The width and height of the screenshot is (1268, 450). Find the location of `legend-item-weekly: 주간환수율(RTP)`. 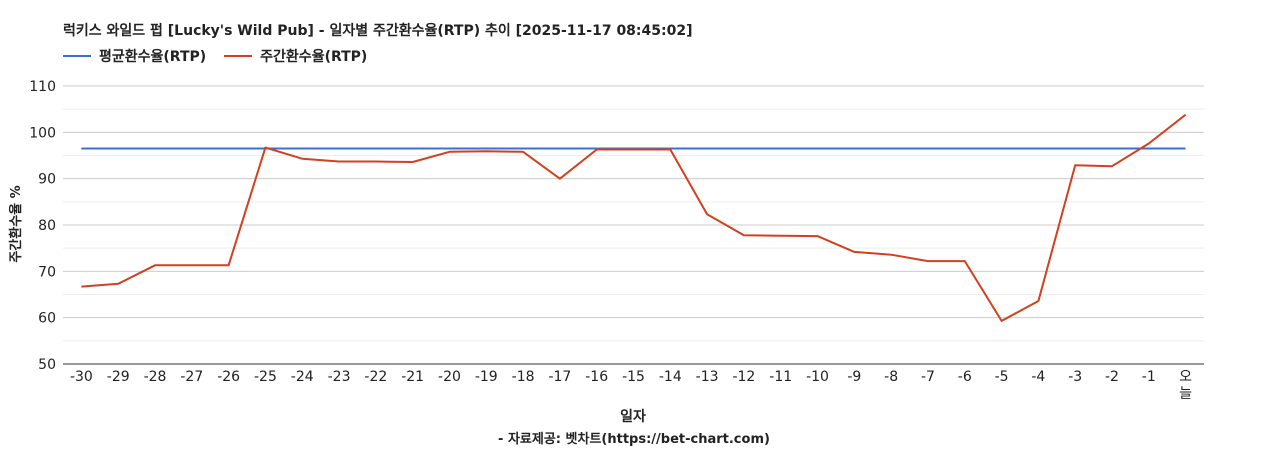

legend-item-weekly: 주간환수율(RTP) is located at coordinates (295, 56).